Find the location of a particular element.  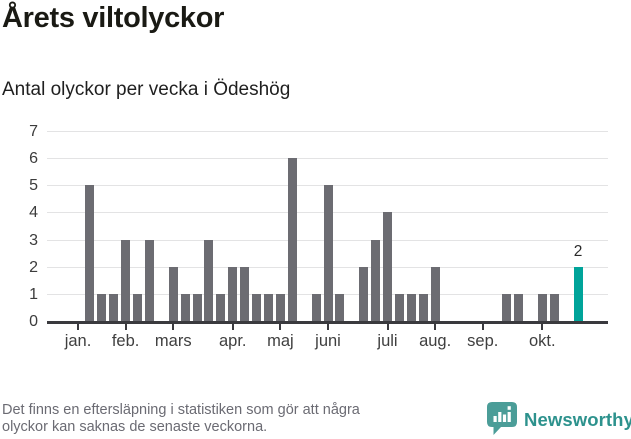

brand-wordmark: Newsworthy is located at coordinates (577, 419).